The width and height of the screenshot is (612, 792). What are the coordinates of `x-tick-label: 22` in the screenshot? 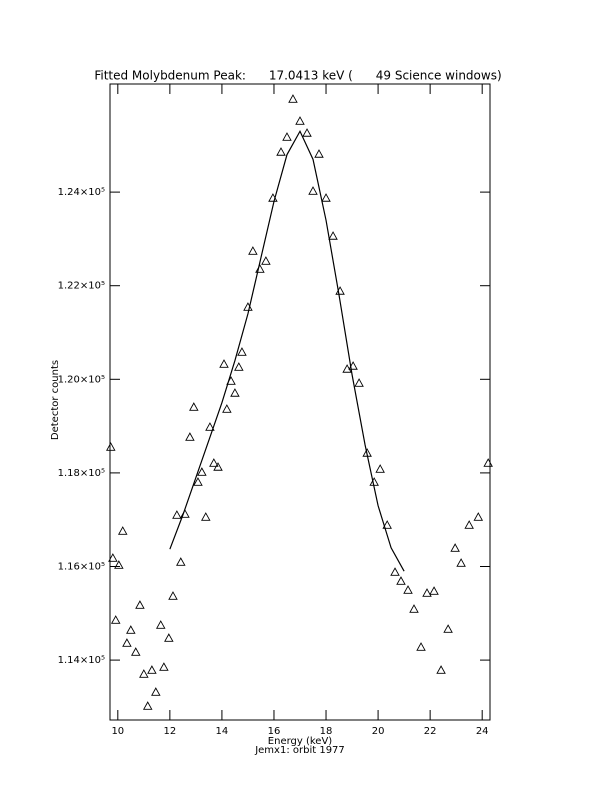 It's located at (430, 731).